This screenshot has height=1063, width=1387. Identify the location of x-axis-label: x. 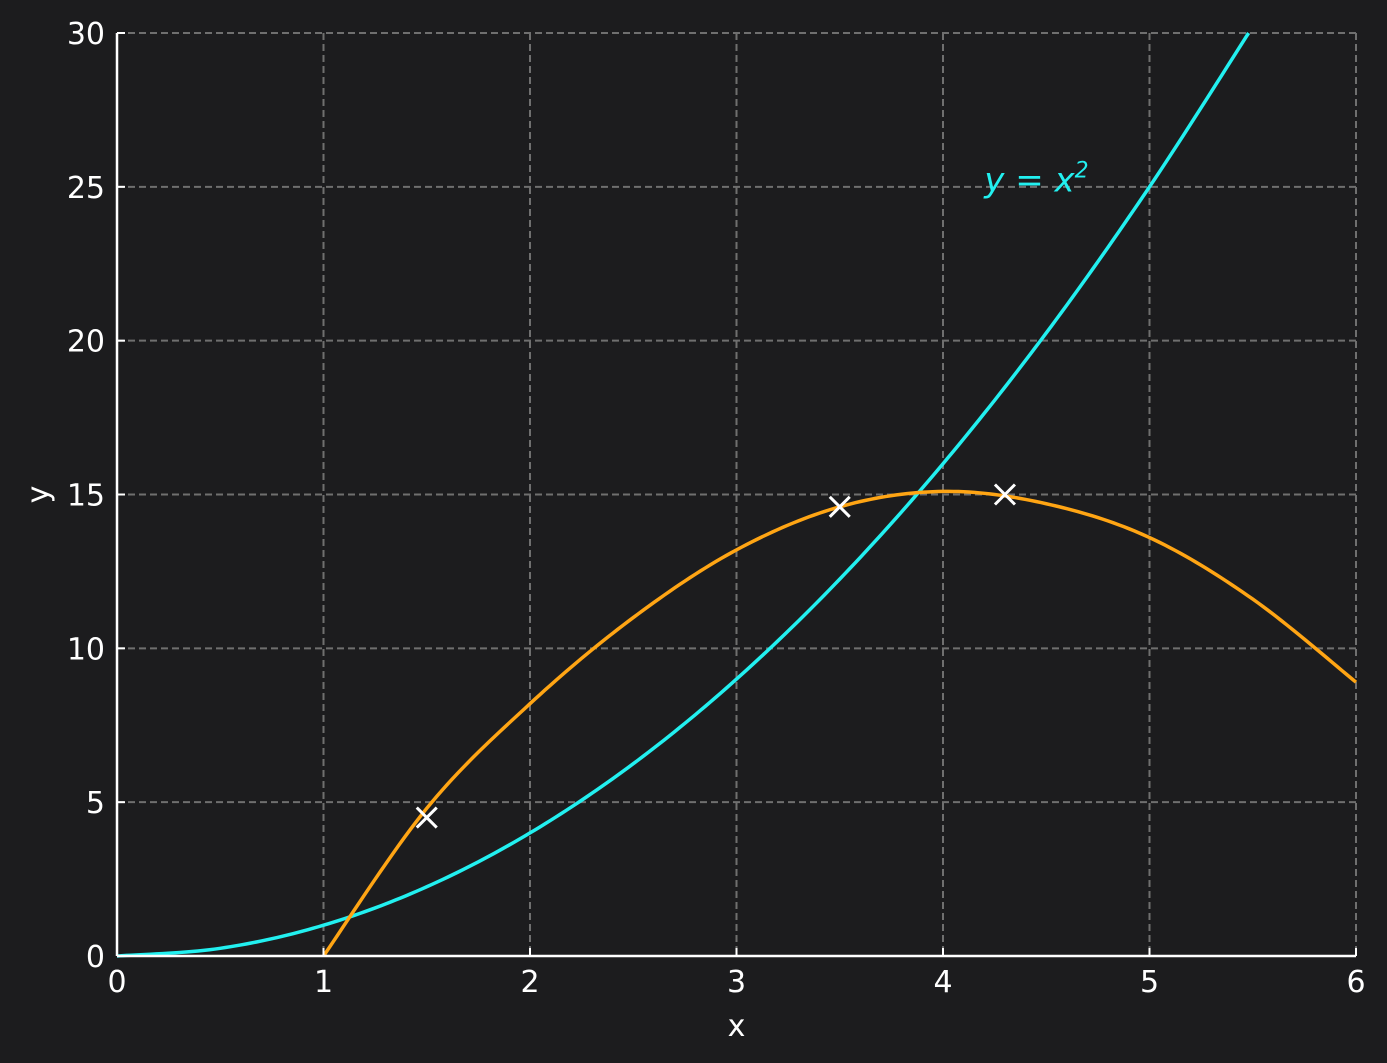
(737, 1026).